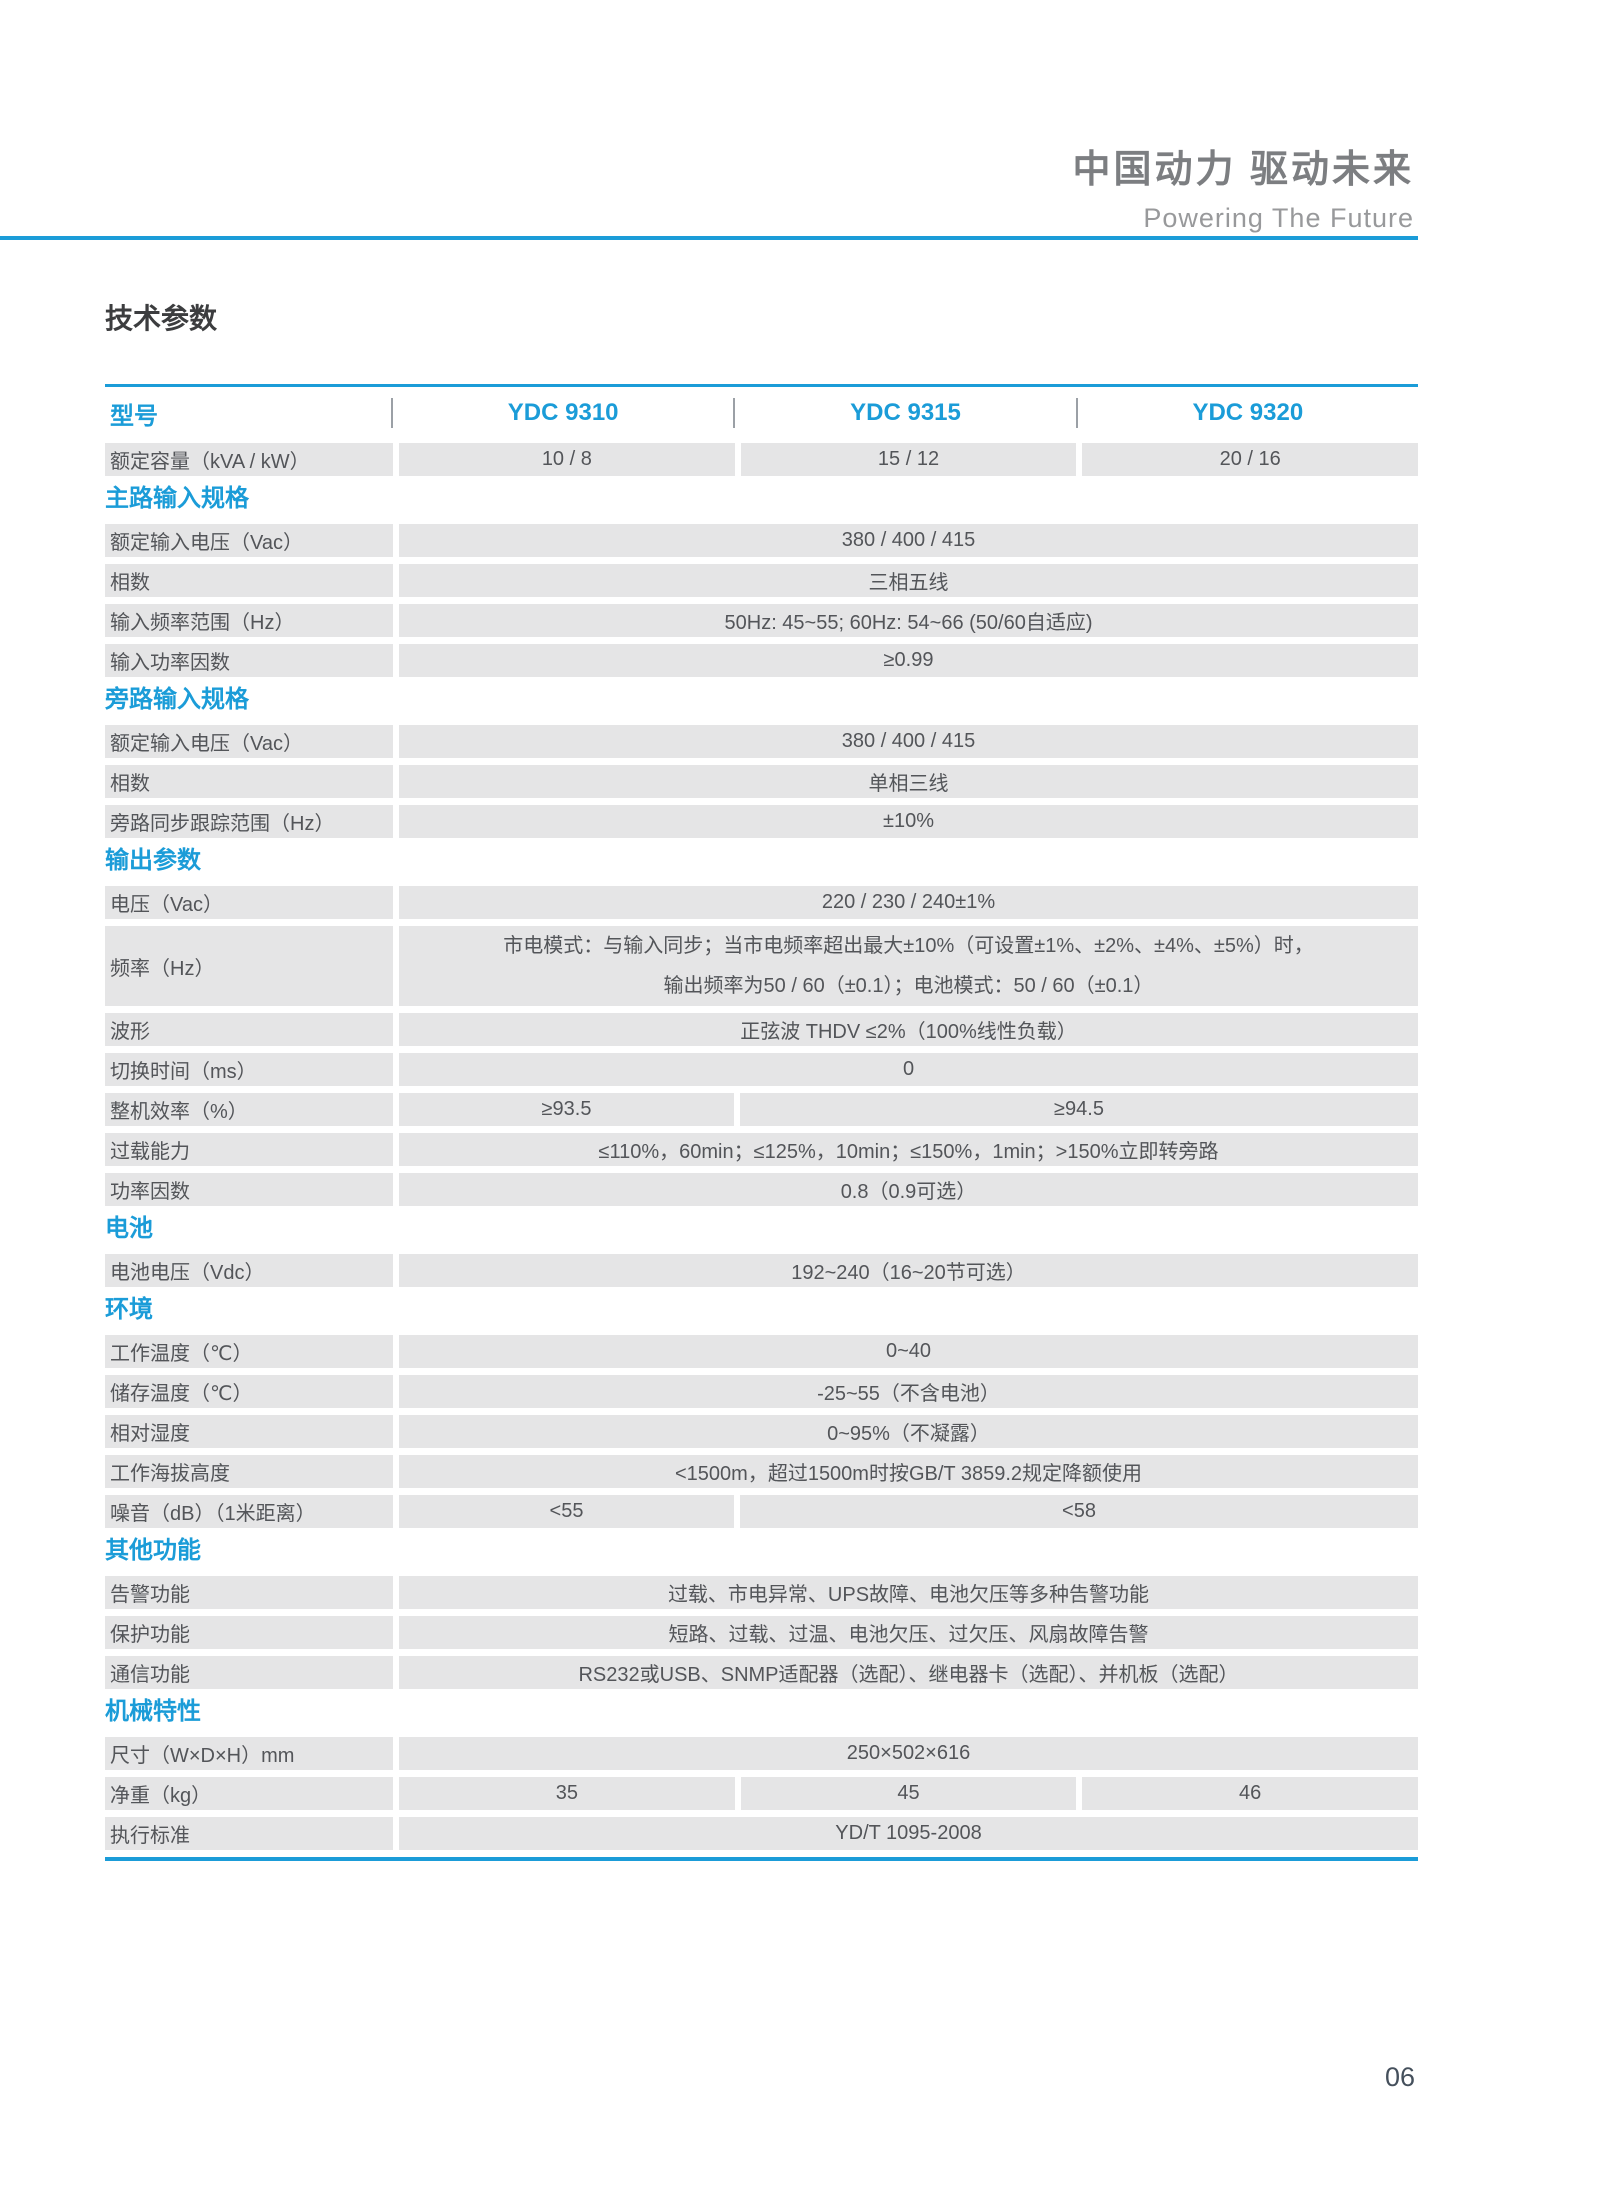 The image size is (1610, 2199). I want to click on row-label: 工作温度（℃）, so click(249, 1351).